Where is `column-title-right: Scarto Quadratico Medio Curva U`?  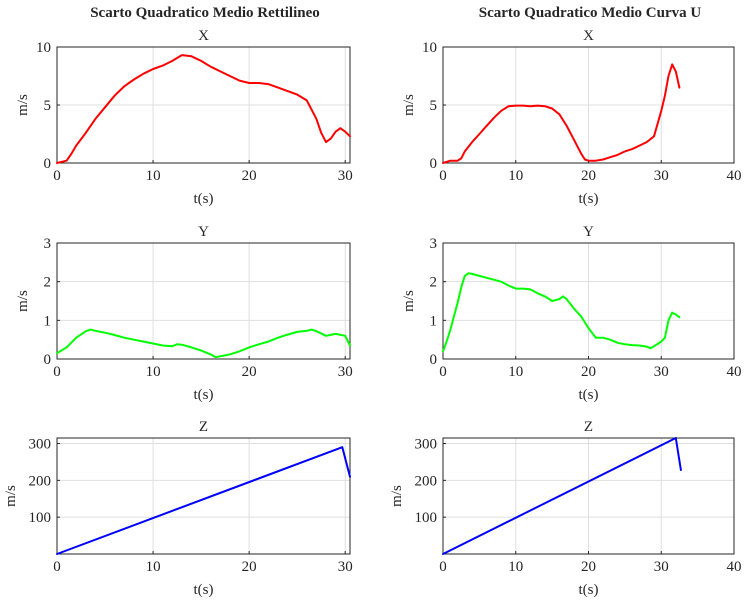 column-title-right: Scarto Quadratico Medio Curva U is located at coordinates (590, 13).